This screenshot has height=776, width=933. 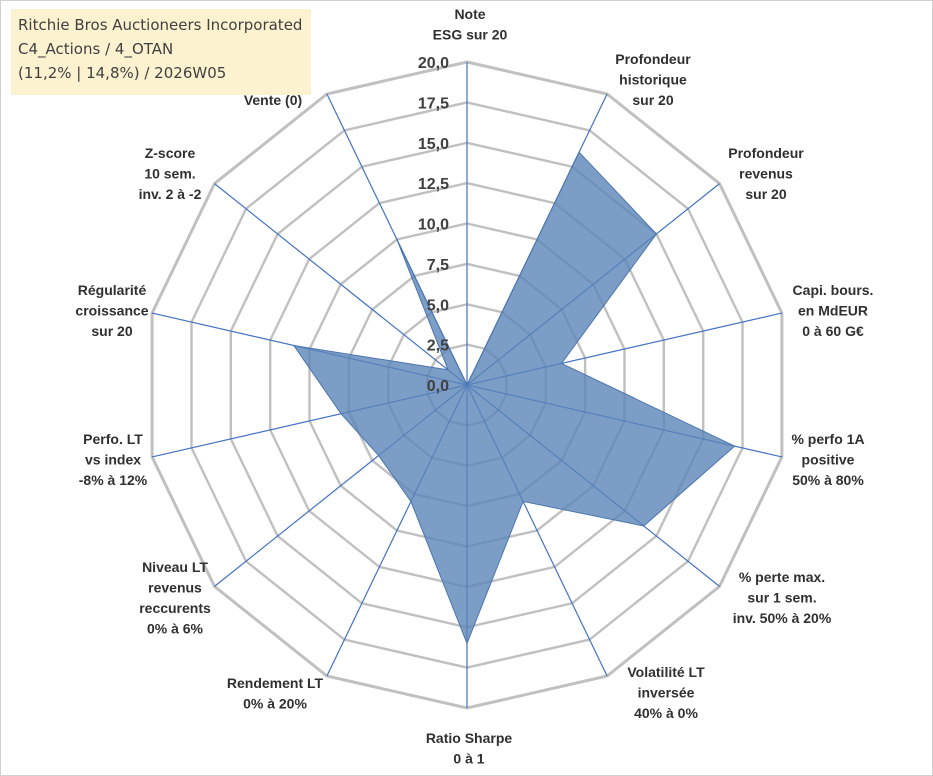 I want to click on axis-label-5-line-2: inv. 50% à 20%, so click(x=782, y=618).